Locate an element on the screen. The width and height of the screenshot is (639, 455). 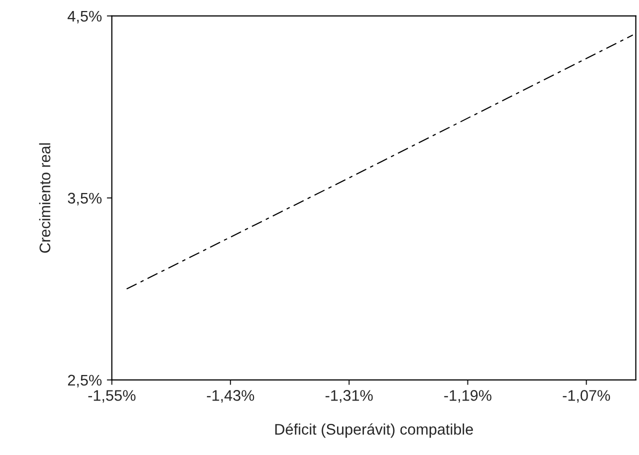
y-axis-title: Crecimiento real is located at coordinates (44, 198).